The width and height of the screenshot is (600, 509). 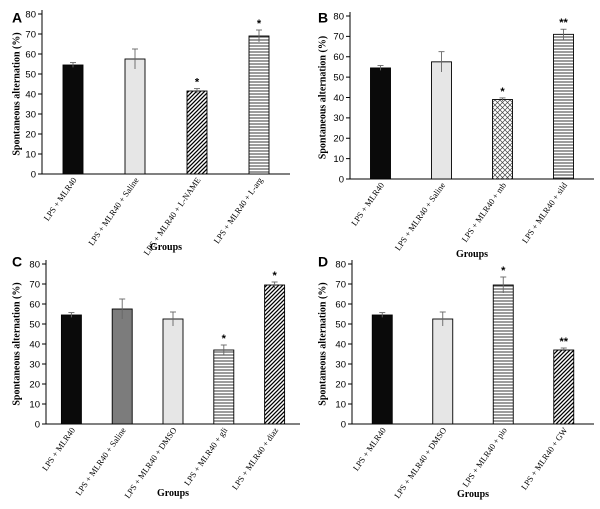 What do you see at coordinates (17, 261) in the screenshot?
I see `panel-label: C` at bounding box center [17, 261].